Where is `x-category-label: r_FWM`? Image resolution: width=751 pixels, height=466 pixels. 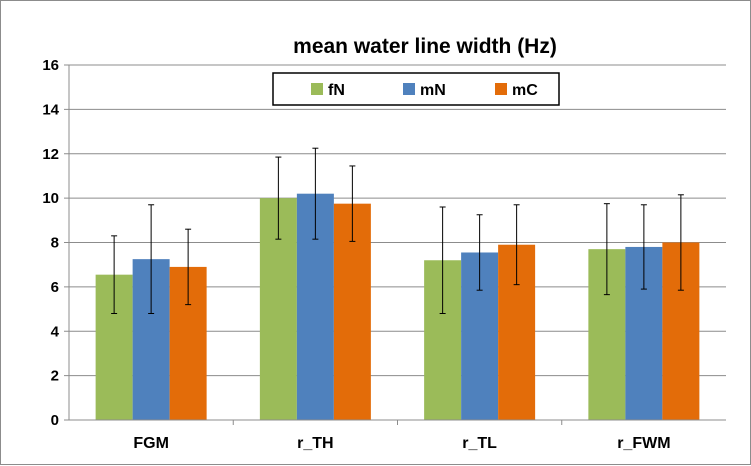
x-category-label: r_FWM is located at coordinates (643, 443).